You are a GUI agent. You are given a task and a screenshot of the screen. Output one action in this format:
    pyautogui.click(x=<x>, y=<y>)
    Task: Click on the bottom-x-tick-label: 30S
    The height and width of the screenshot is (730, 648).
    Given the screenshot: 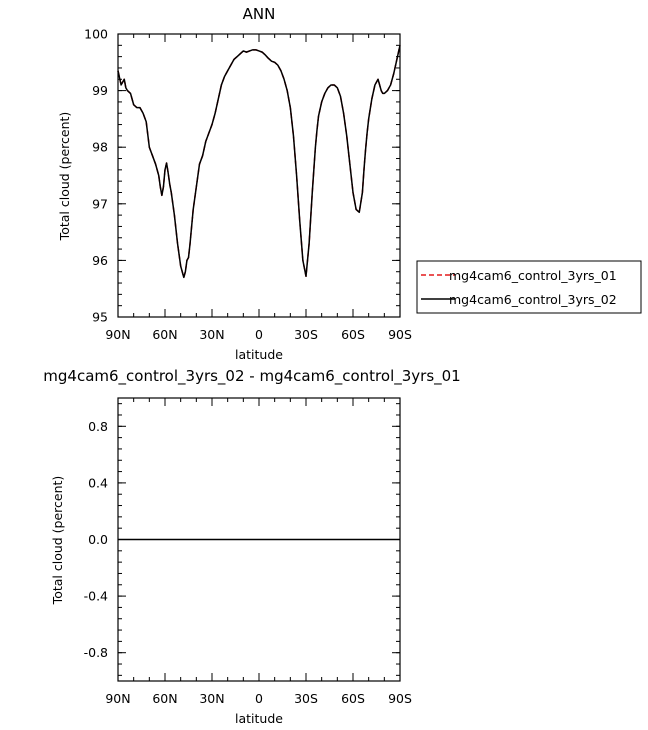 What is the action you would take?
    pyautogui.click(x=306, y=698)
    